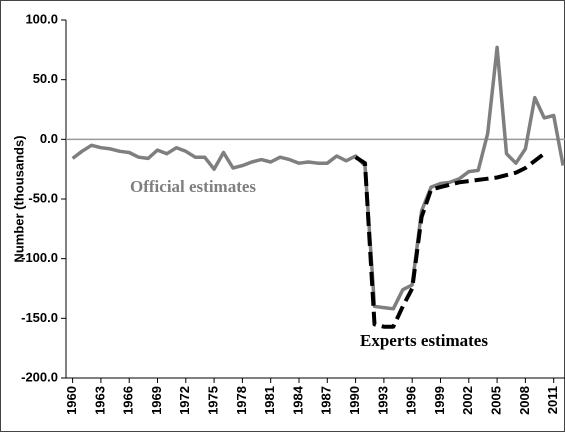  Describe the element at coordinates (39, 376) in the screenshot. I see `y-tick-label: -200.0` at that location.